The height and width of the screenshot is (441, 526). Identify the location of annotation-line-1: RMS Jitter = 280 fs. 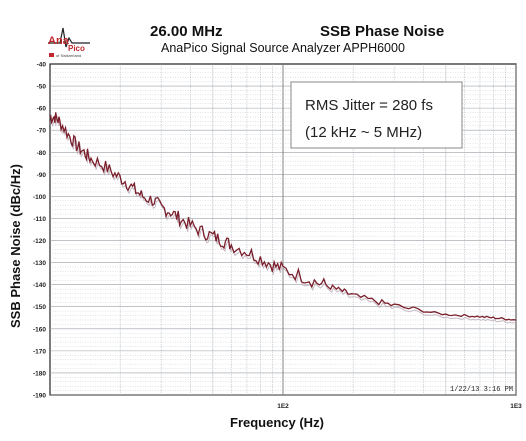
(369, 105).